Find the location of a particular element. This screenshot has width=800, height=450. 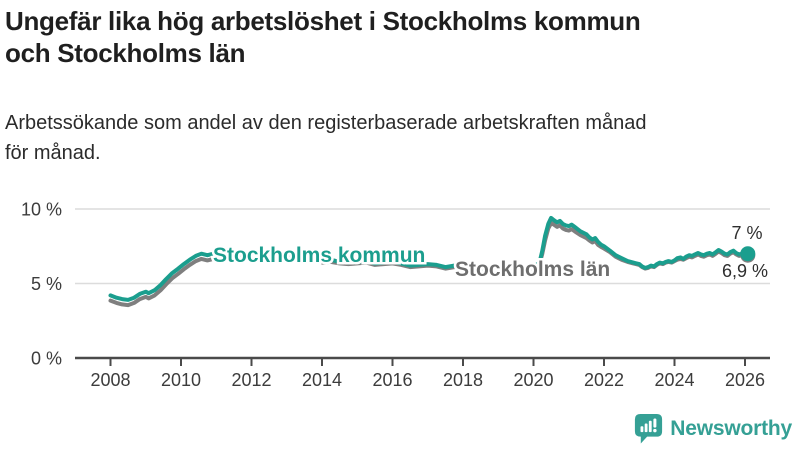

end-dot-stockholms-kommun is located at coordinates (748, 254).